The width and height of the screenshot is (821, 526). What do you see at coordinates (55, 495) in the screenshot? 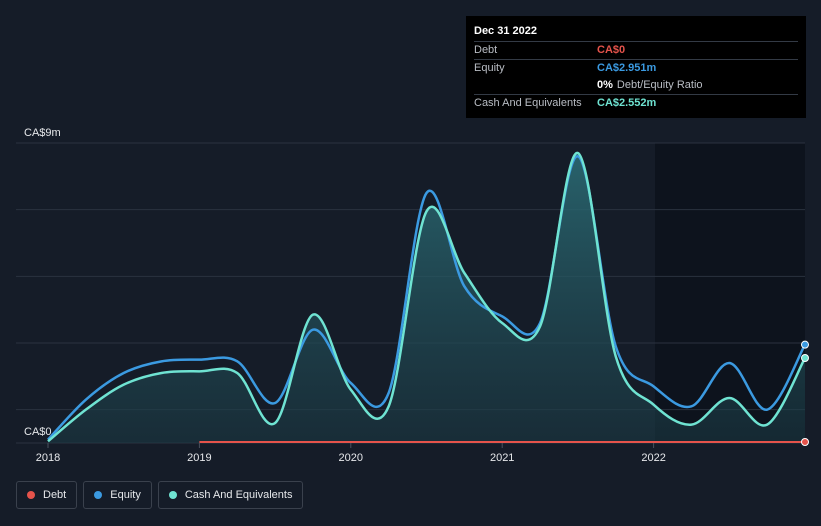
I see `legend-label-debt: Debt` at bounding box center [55, 495].